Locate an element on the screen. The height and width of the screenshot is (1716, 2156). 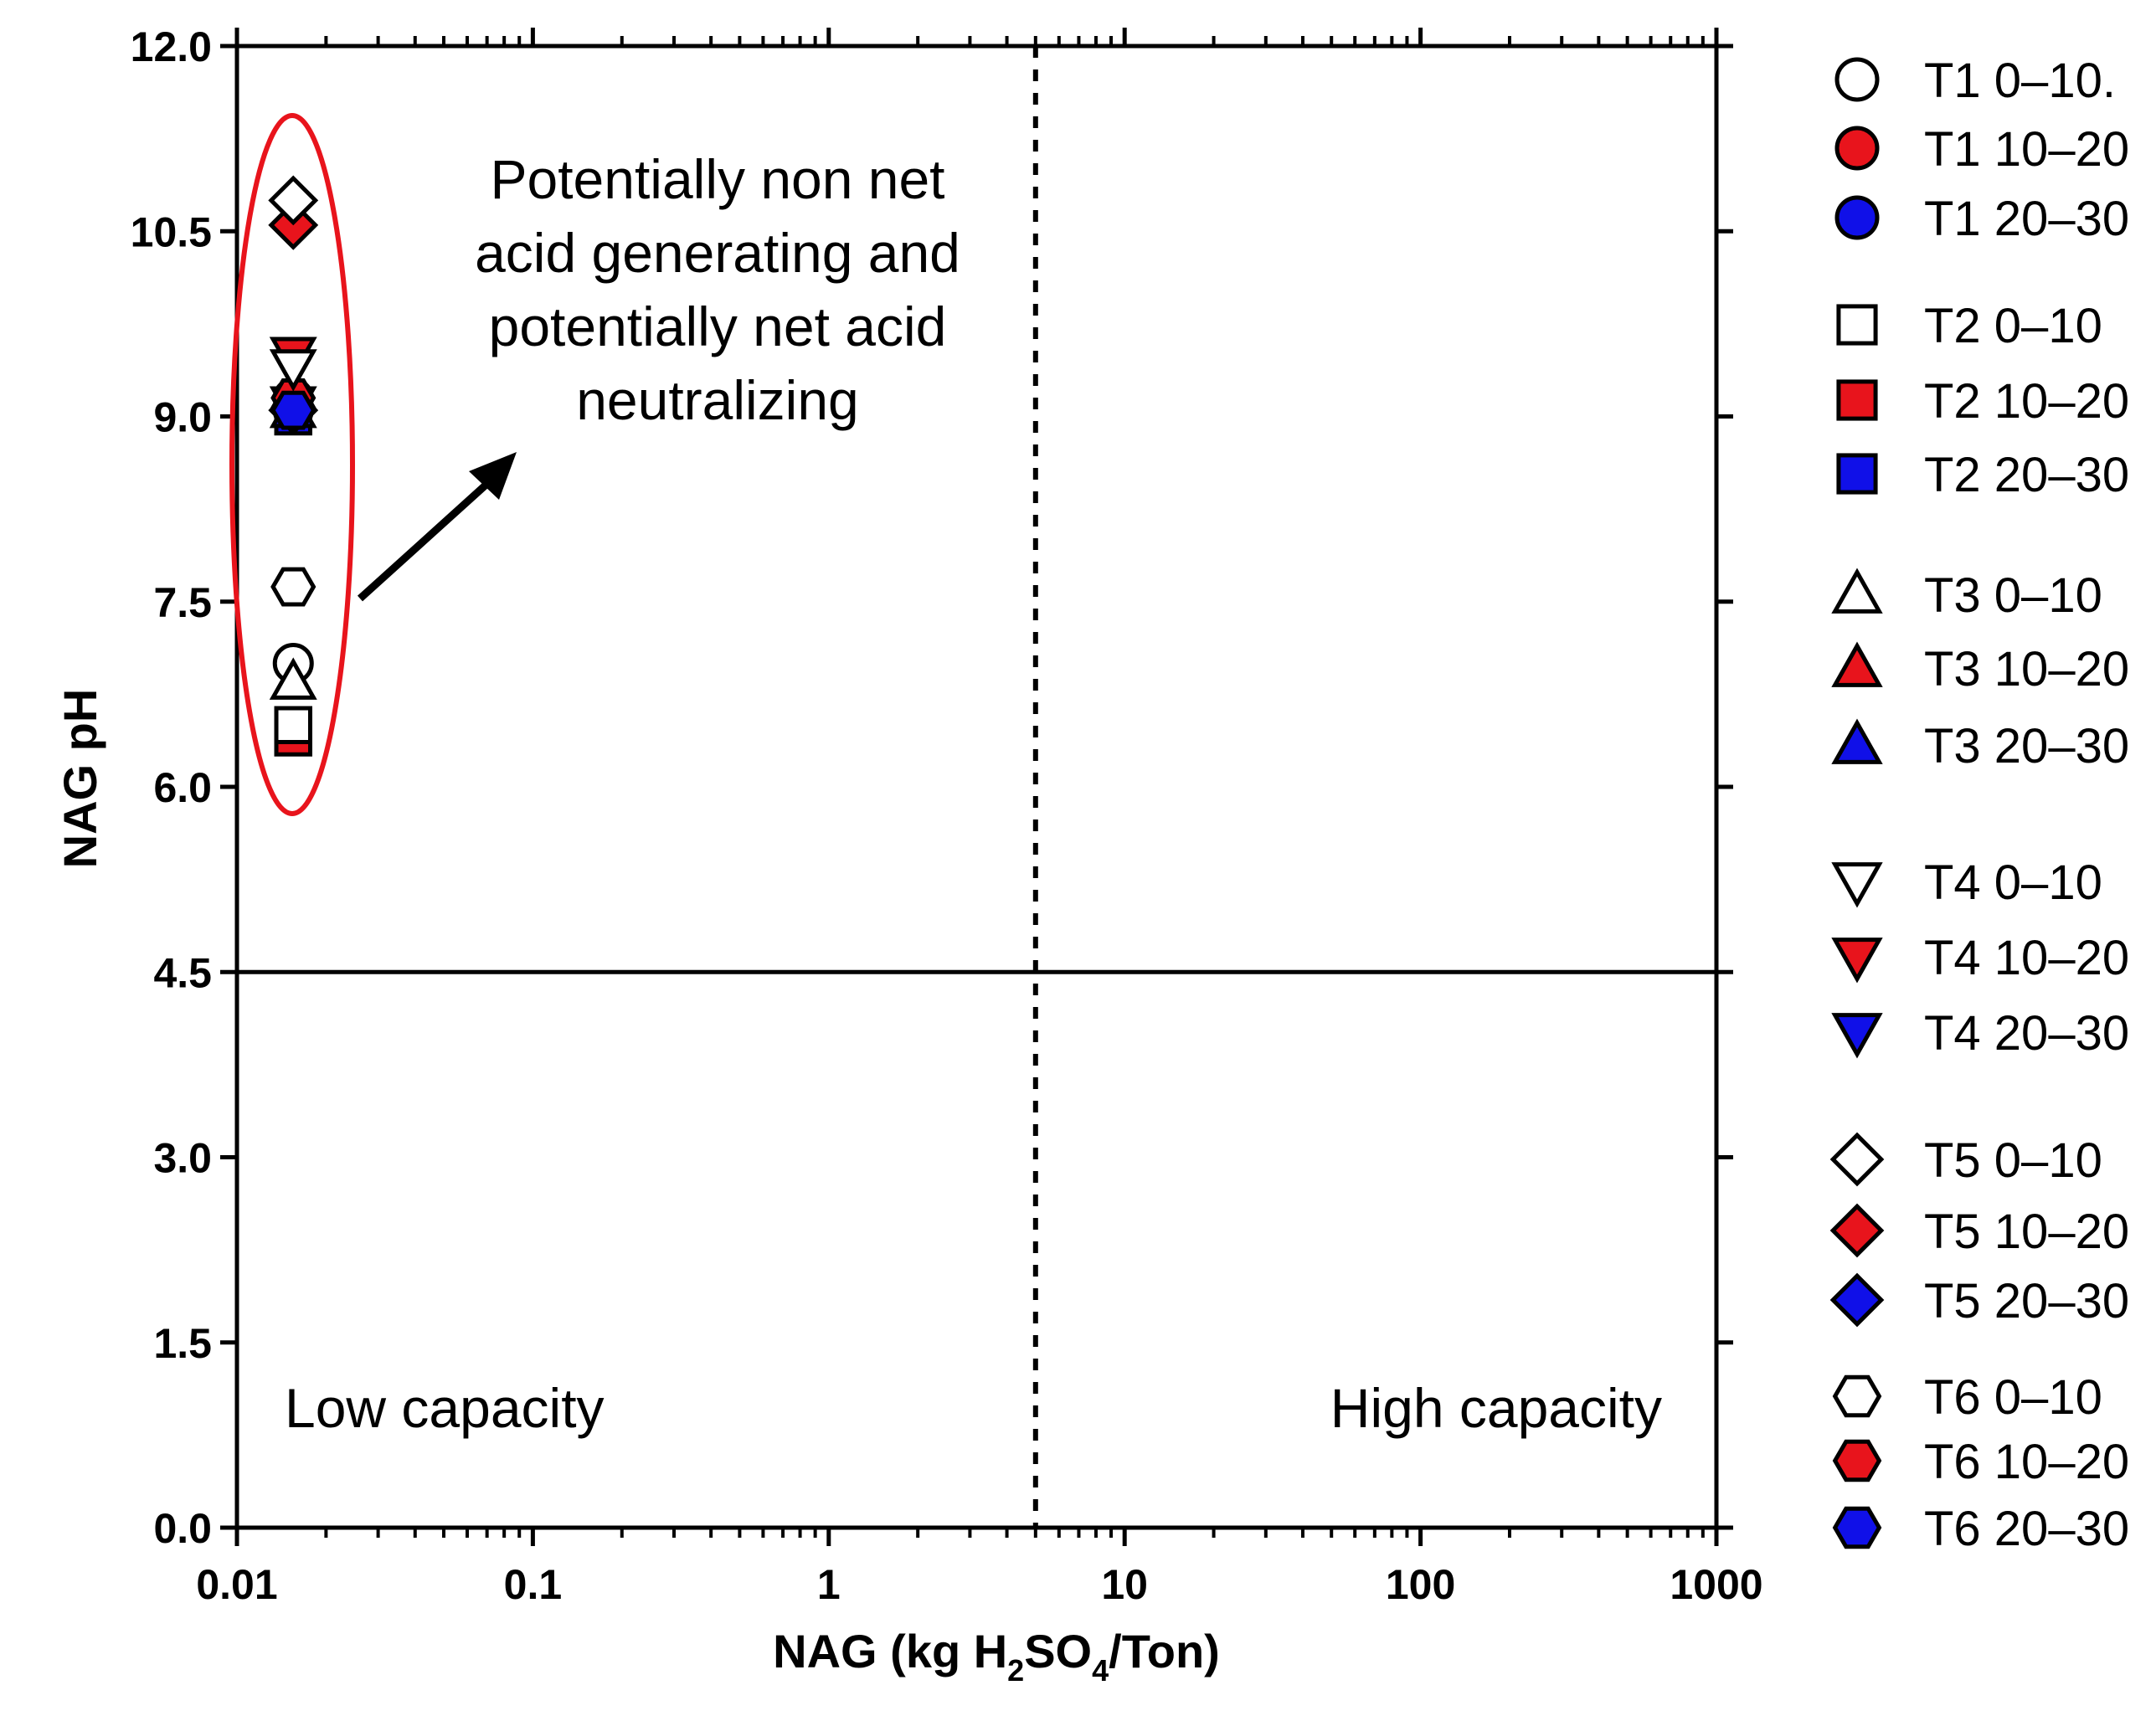
highlight-ellipse is located at coordinates (292, 464).